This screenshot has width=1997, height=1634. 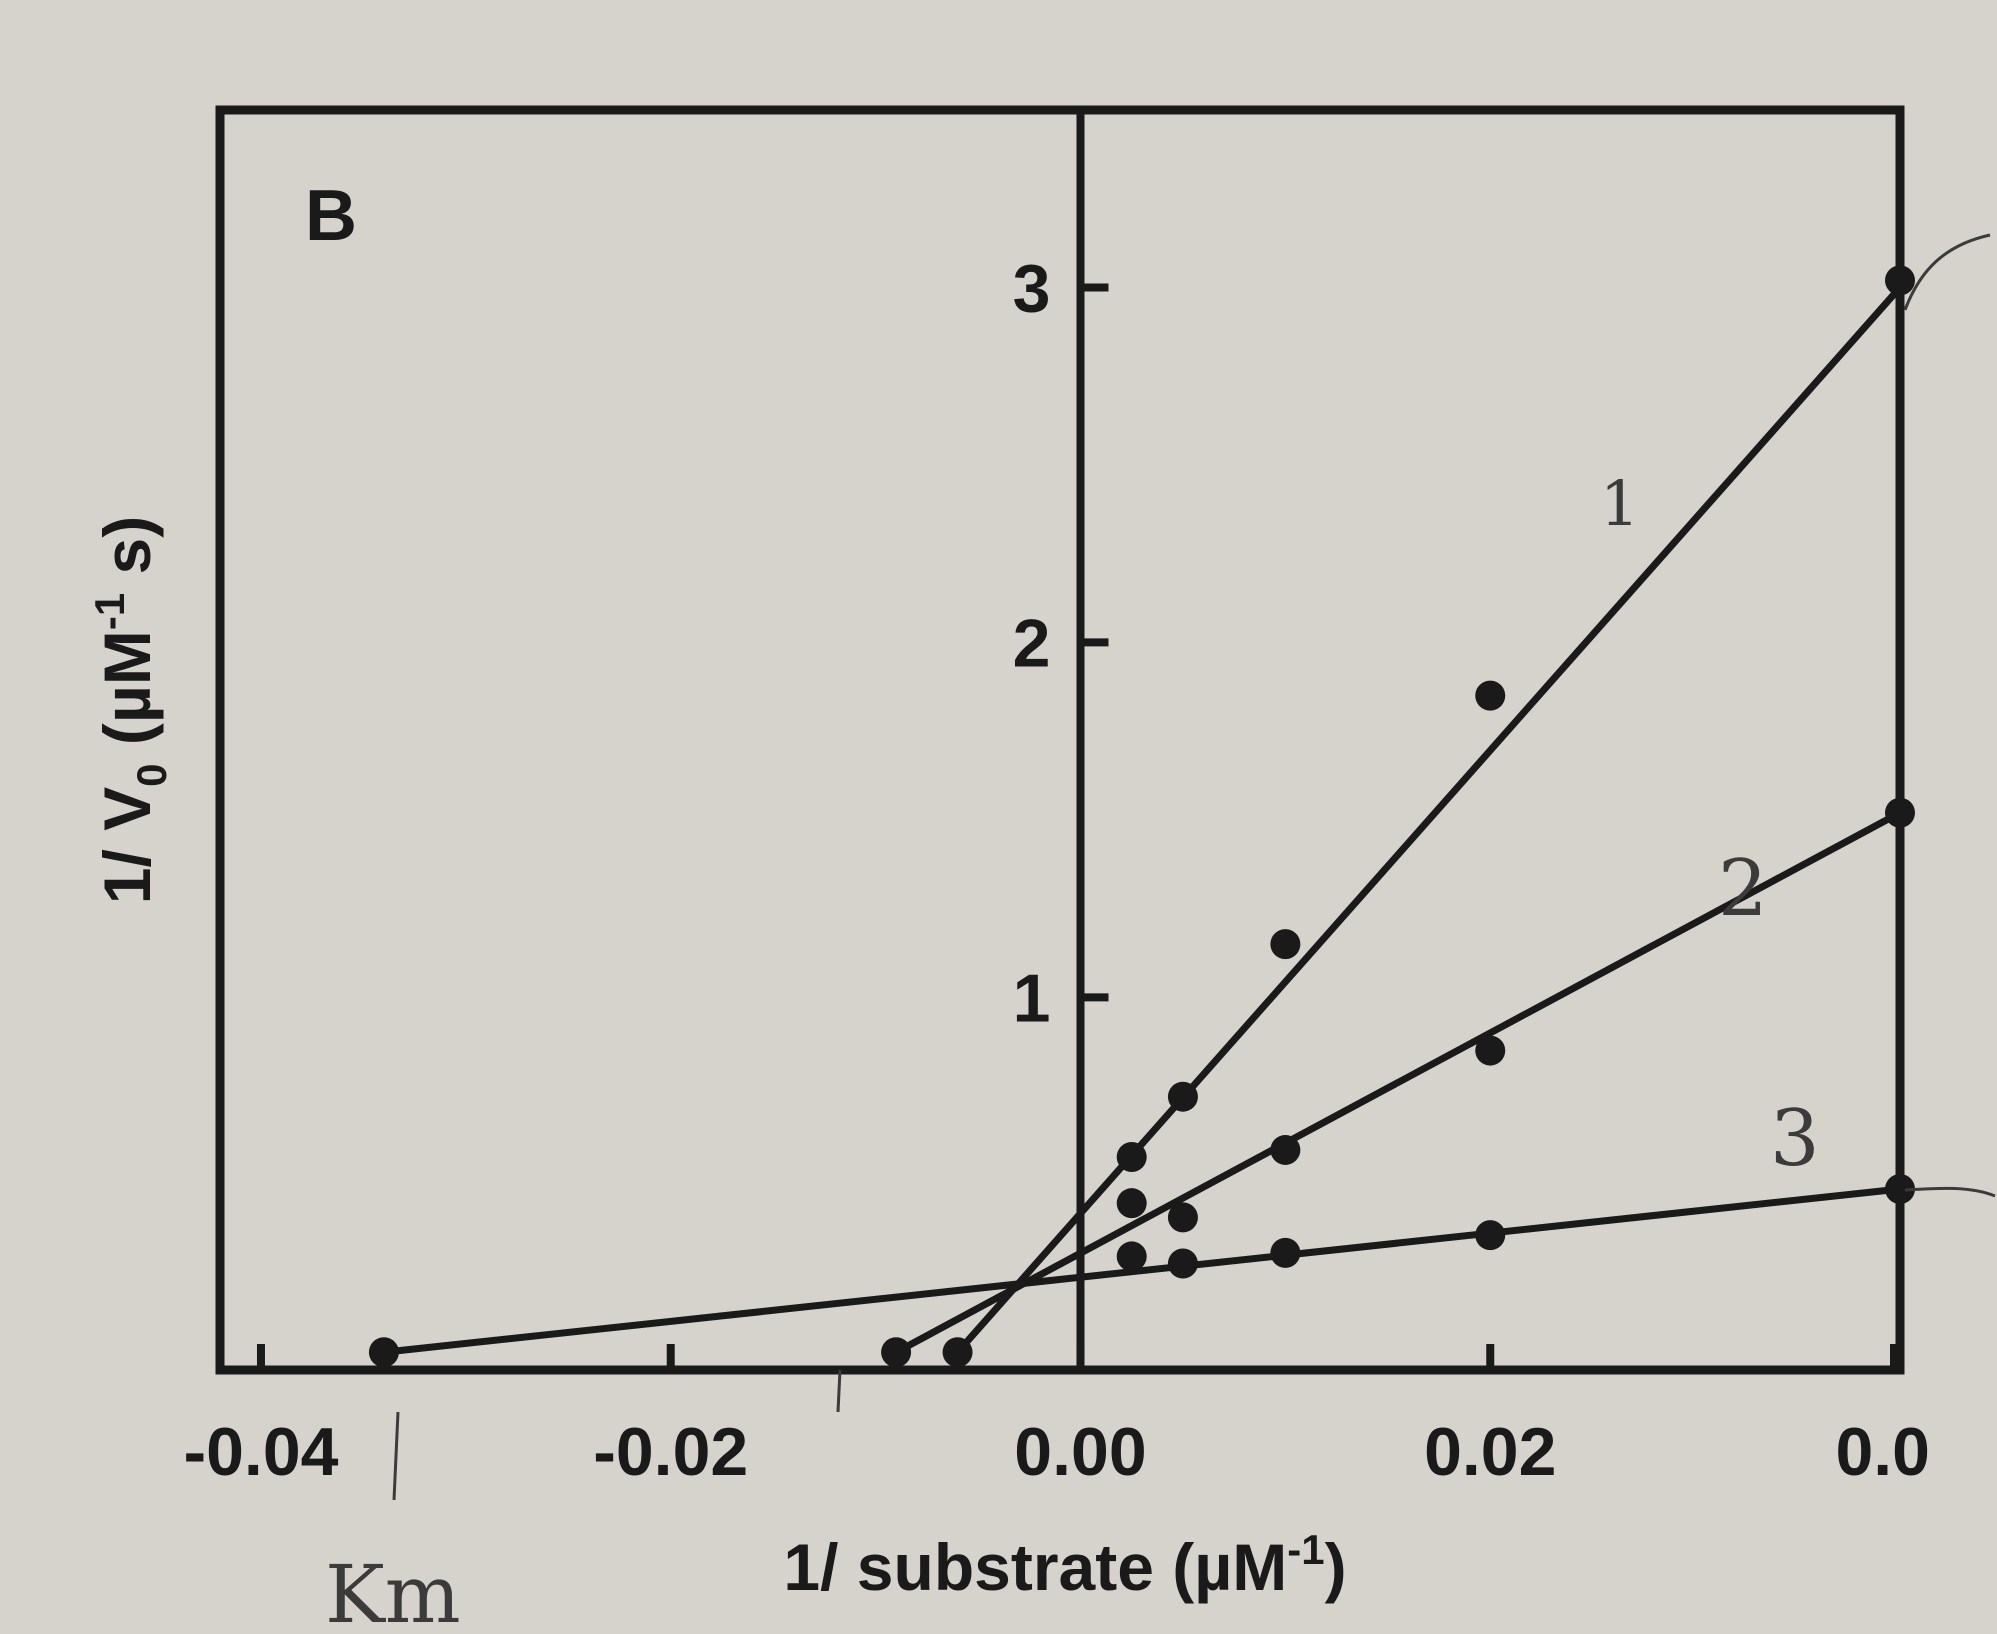 I want to click on handwritten-line-3-extension, so click(x=1950, y=1192).